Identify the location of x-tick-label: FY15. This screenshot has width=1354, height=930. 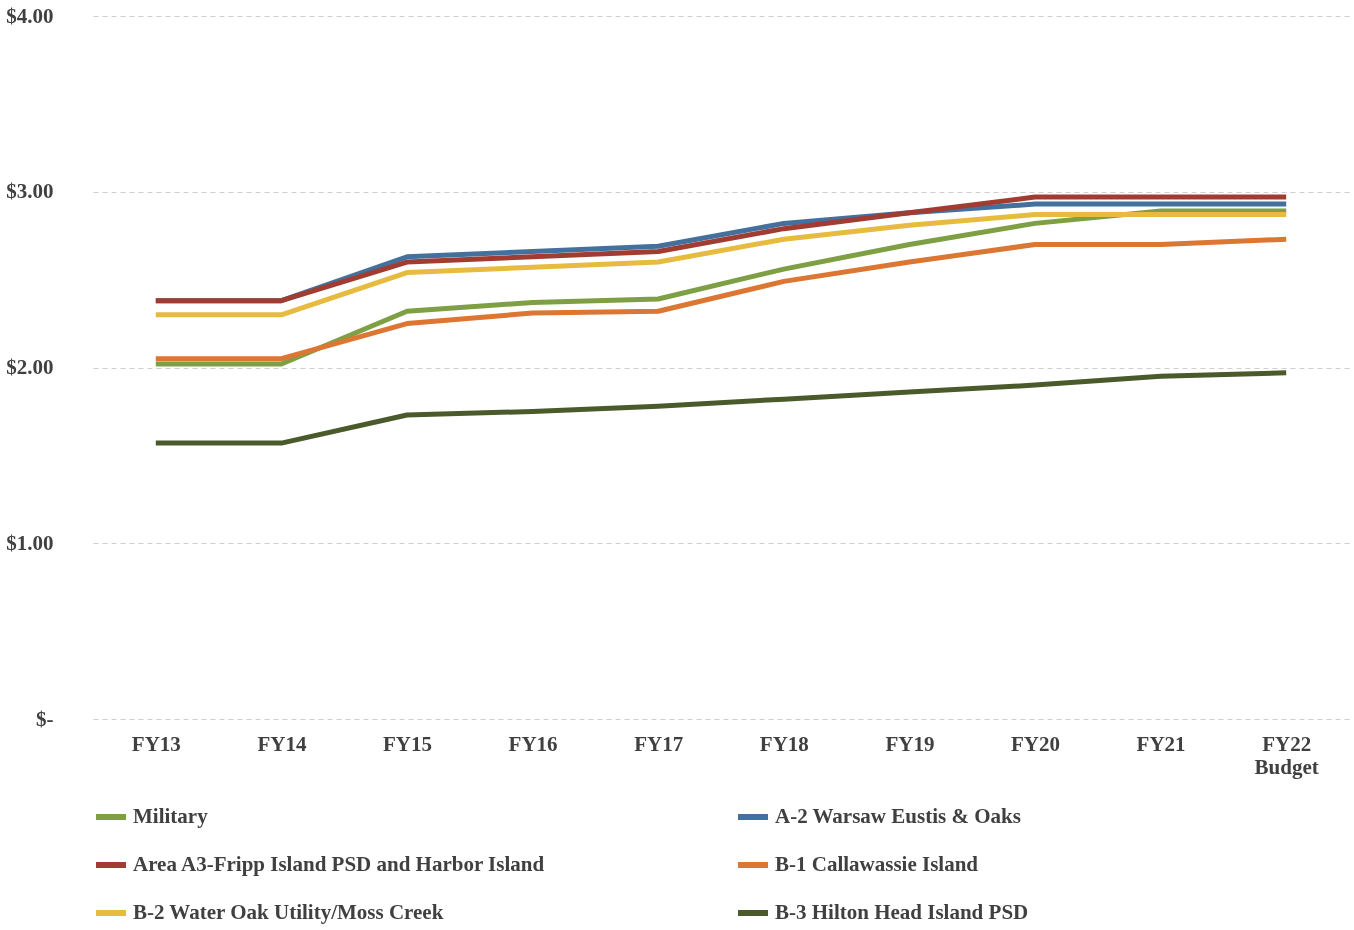
(407, 743).